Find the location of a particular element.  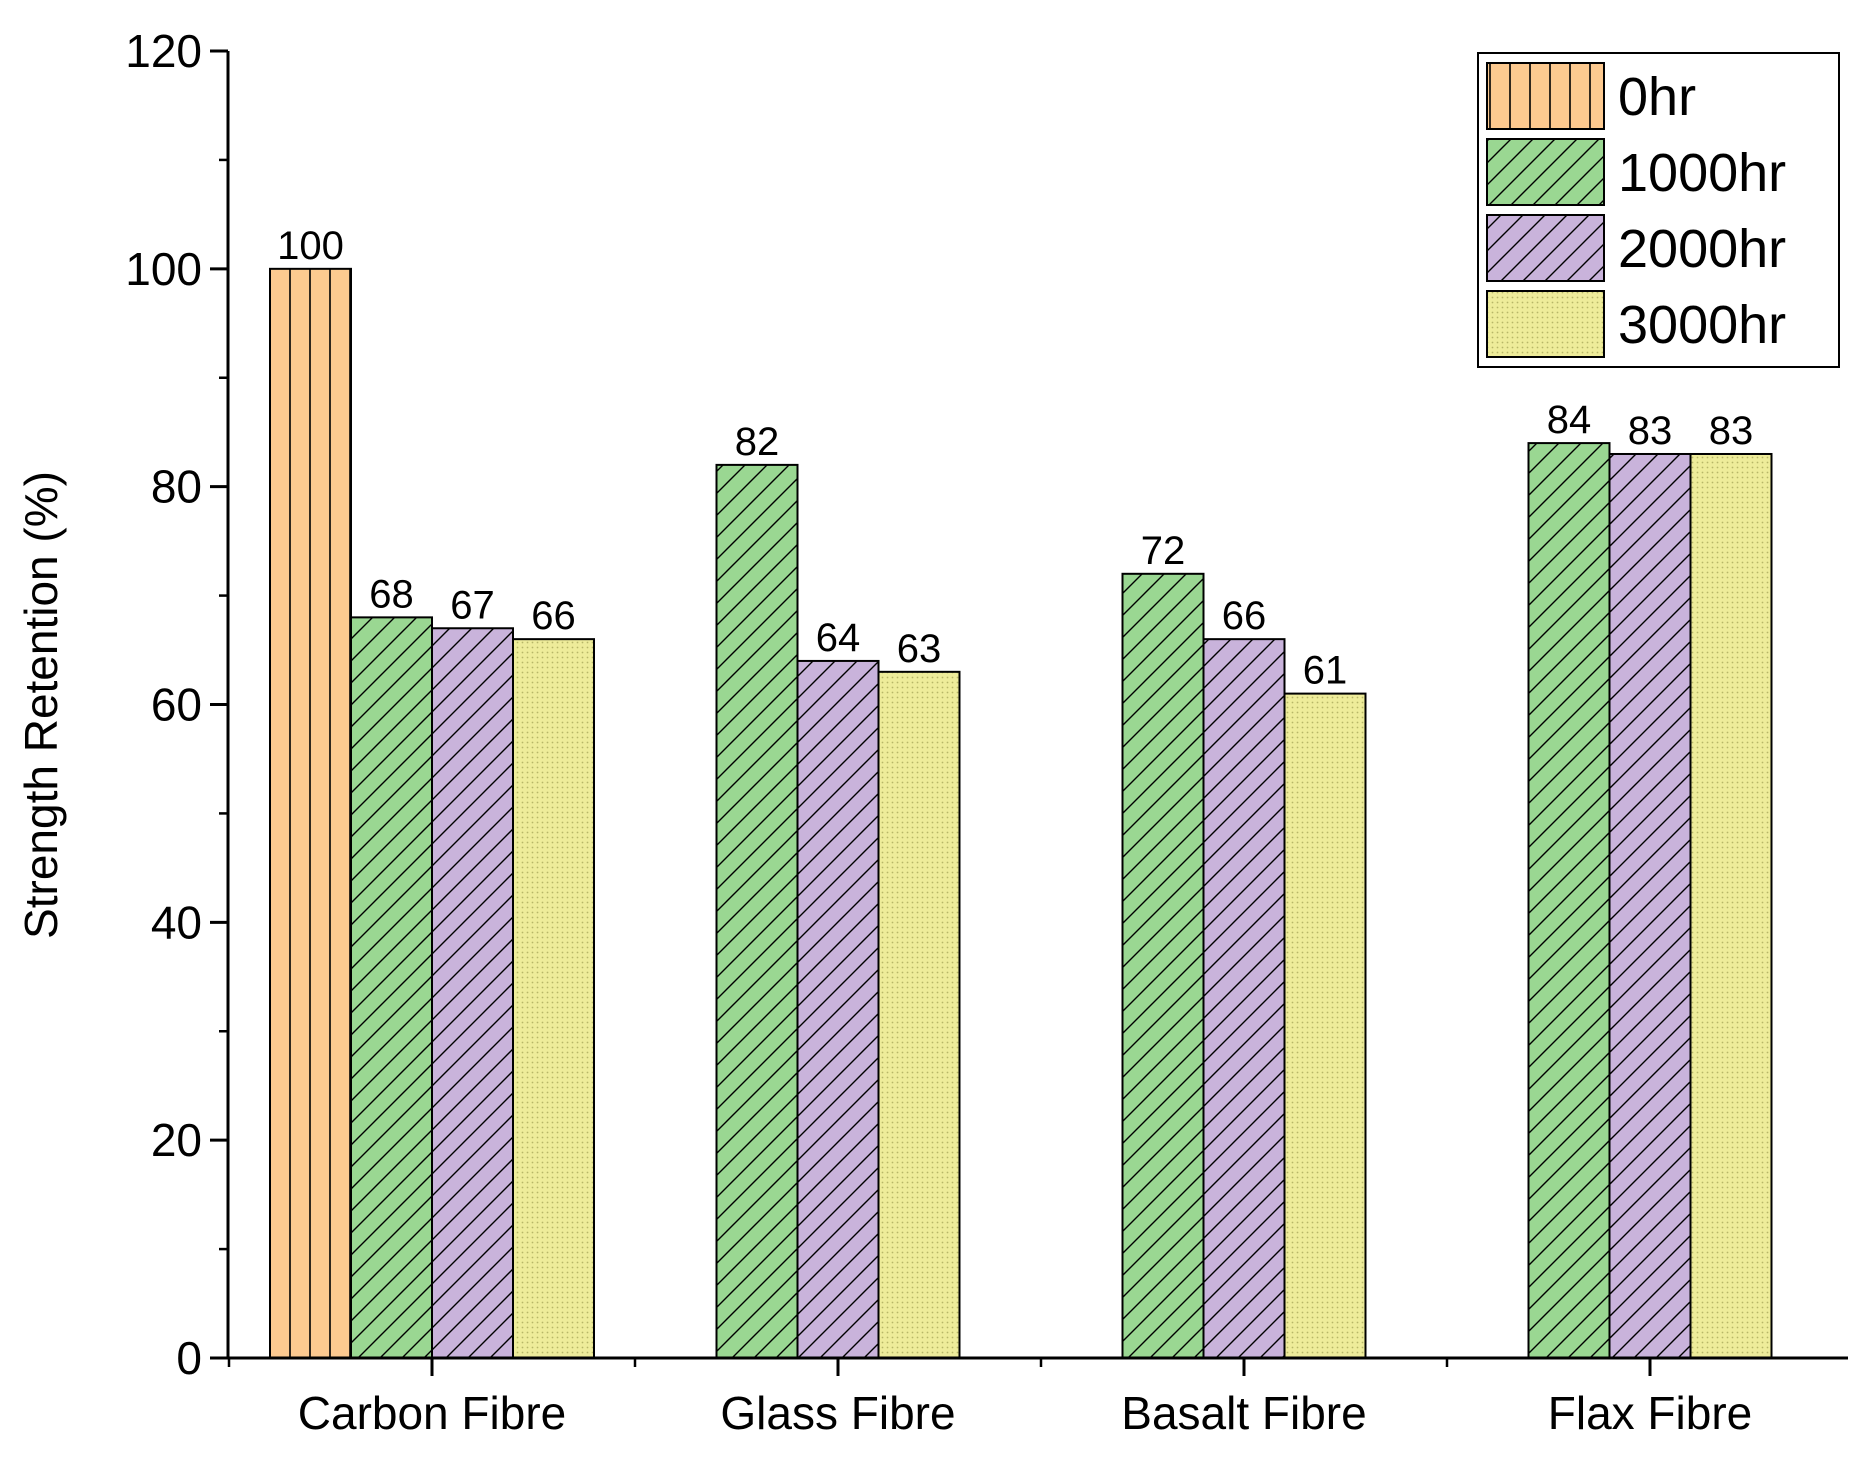

data-label-glass-fibre-2000hr: 64 is located at coordinates (838, 638).